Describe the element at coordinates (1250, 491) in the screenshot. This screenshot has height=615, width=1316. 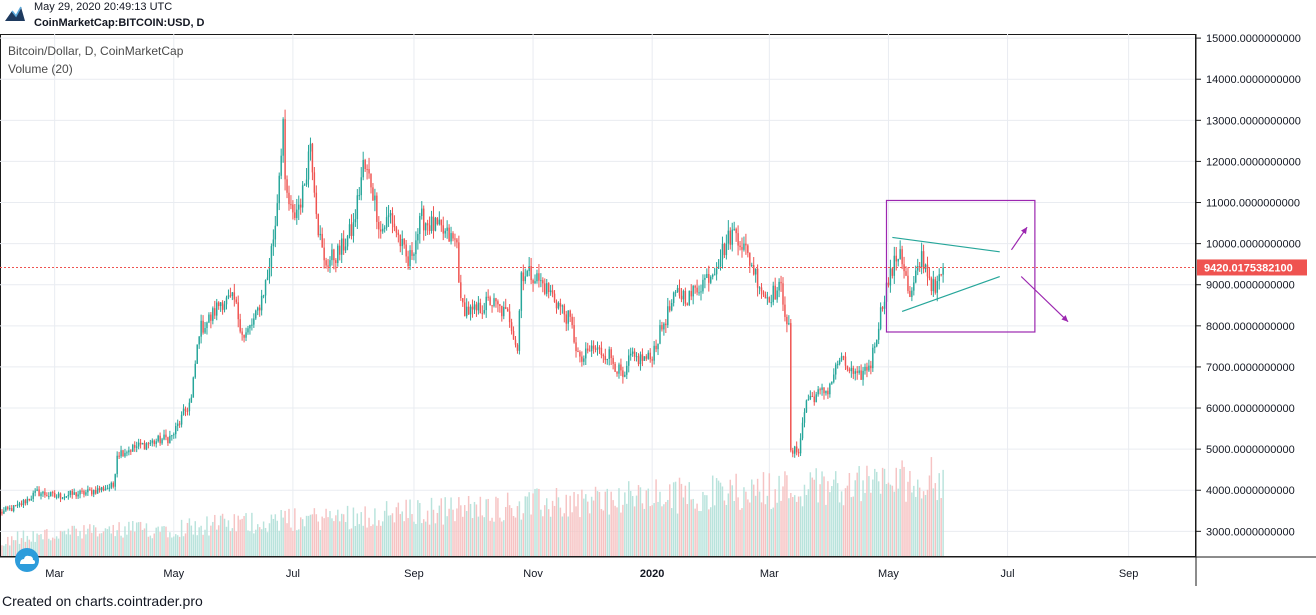
I see `y-tick-label: 4000.0000000000` at that location.